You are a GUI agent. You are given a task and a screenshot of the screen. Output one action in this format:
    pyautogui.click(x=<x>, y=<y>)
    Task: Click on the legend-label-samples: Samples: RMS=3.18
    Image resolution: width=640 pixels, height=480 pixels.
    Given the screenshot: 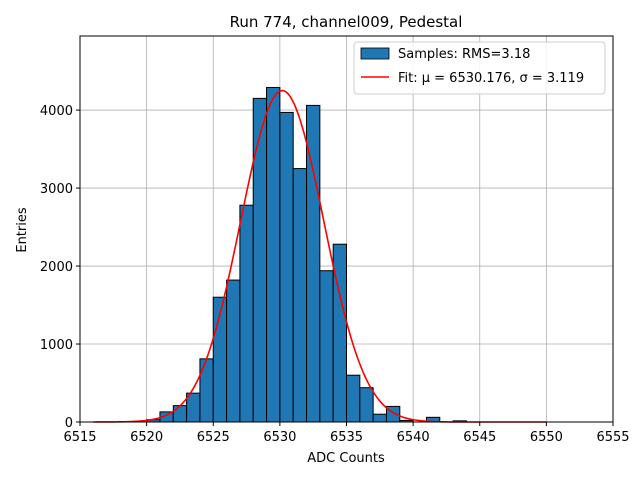 What is the action you would take?
    pyautogui.click(x=464, y=54)
    